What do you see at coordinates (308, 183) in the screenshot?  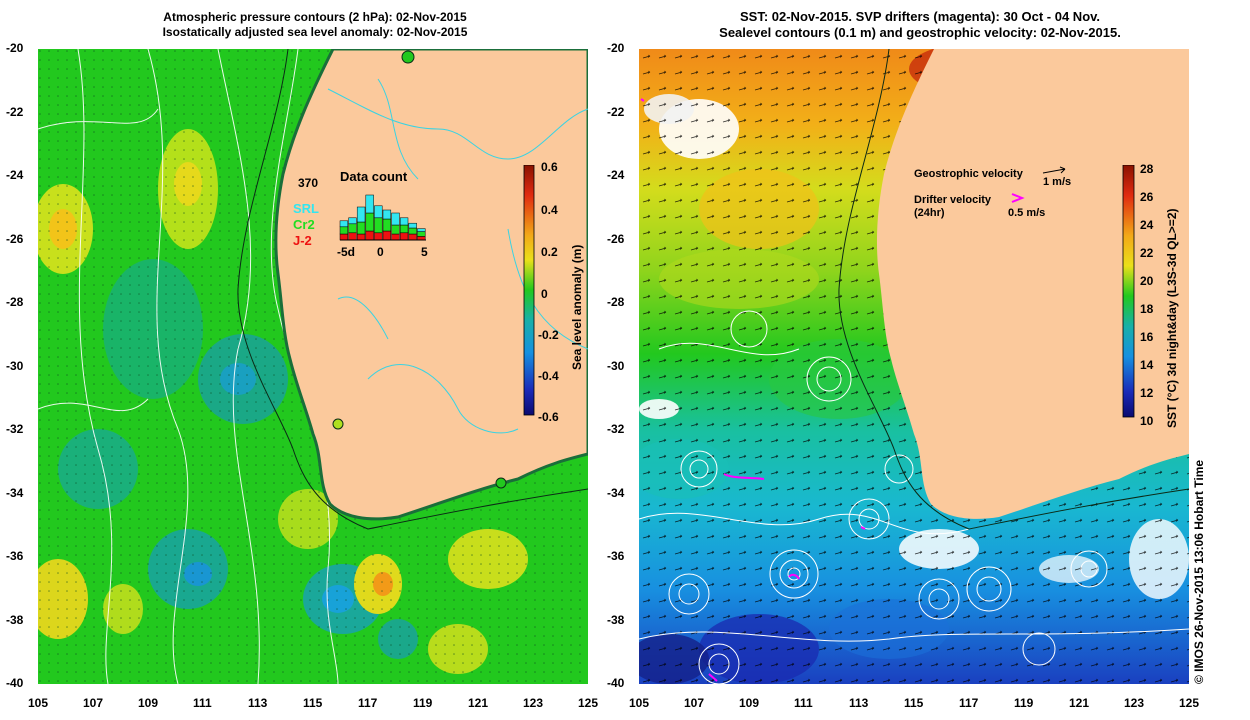 I see `inset-max-label: 370` at bounding box center [308, 183].